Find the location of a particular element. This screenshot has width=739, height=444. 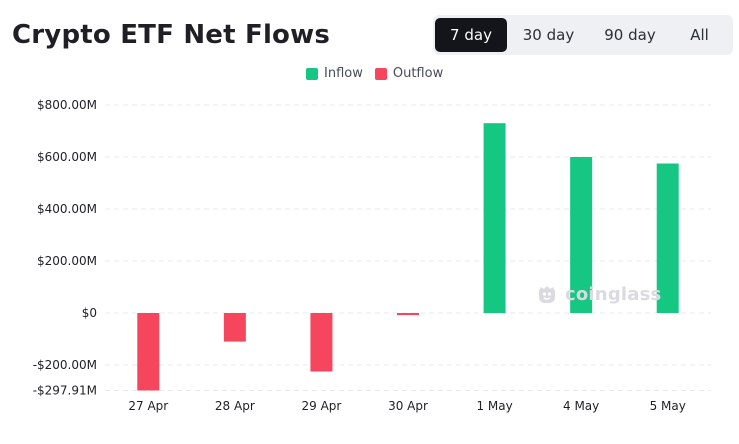

tab-7-day: 7 day is located at coordinates (471, 35).